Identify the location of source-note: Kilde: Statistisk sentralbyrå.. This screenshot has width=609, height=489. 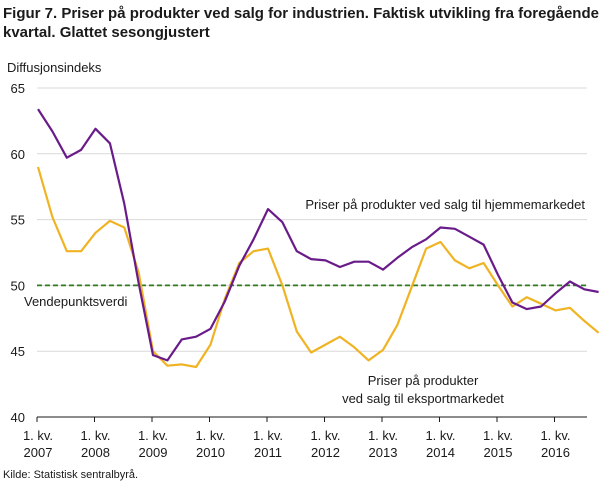
(71, 475).